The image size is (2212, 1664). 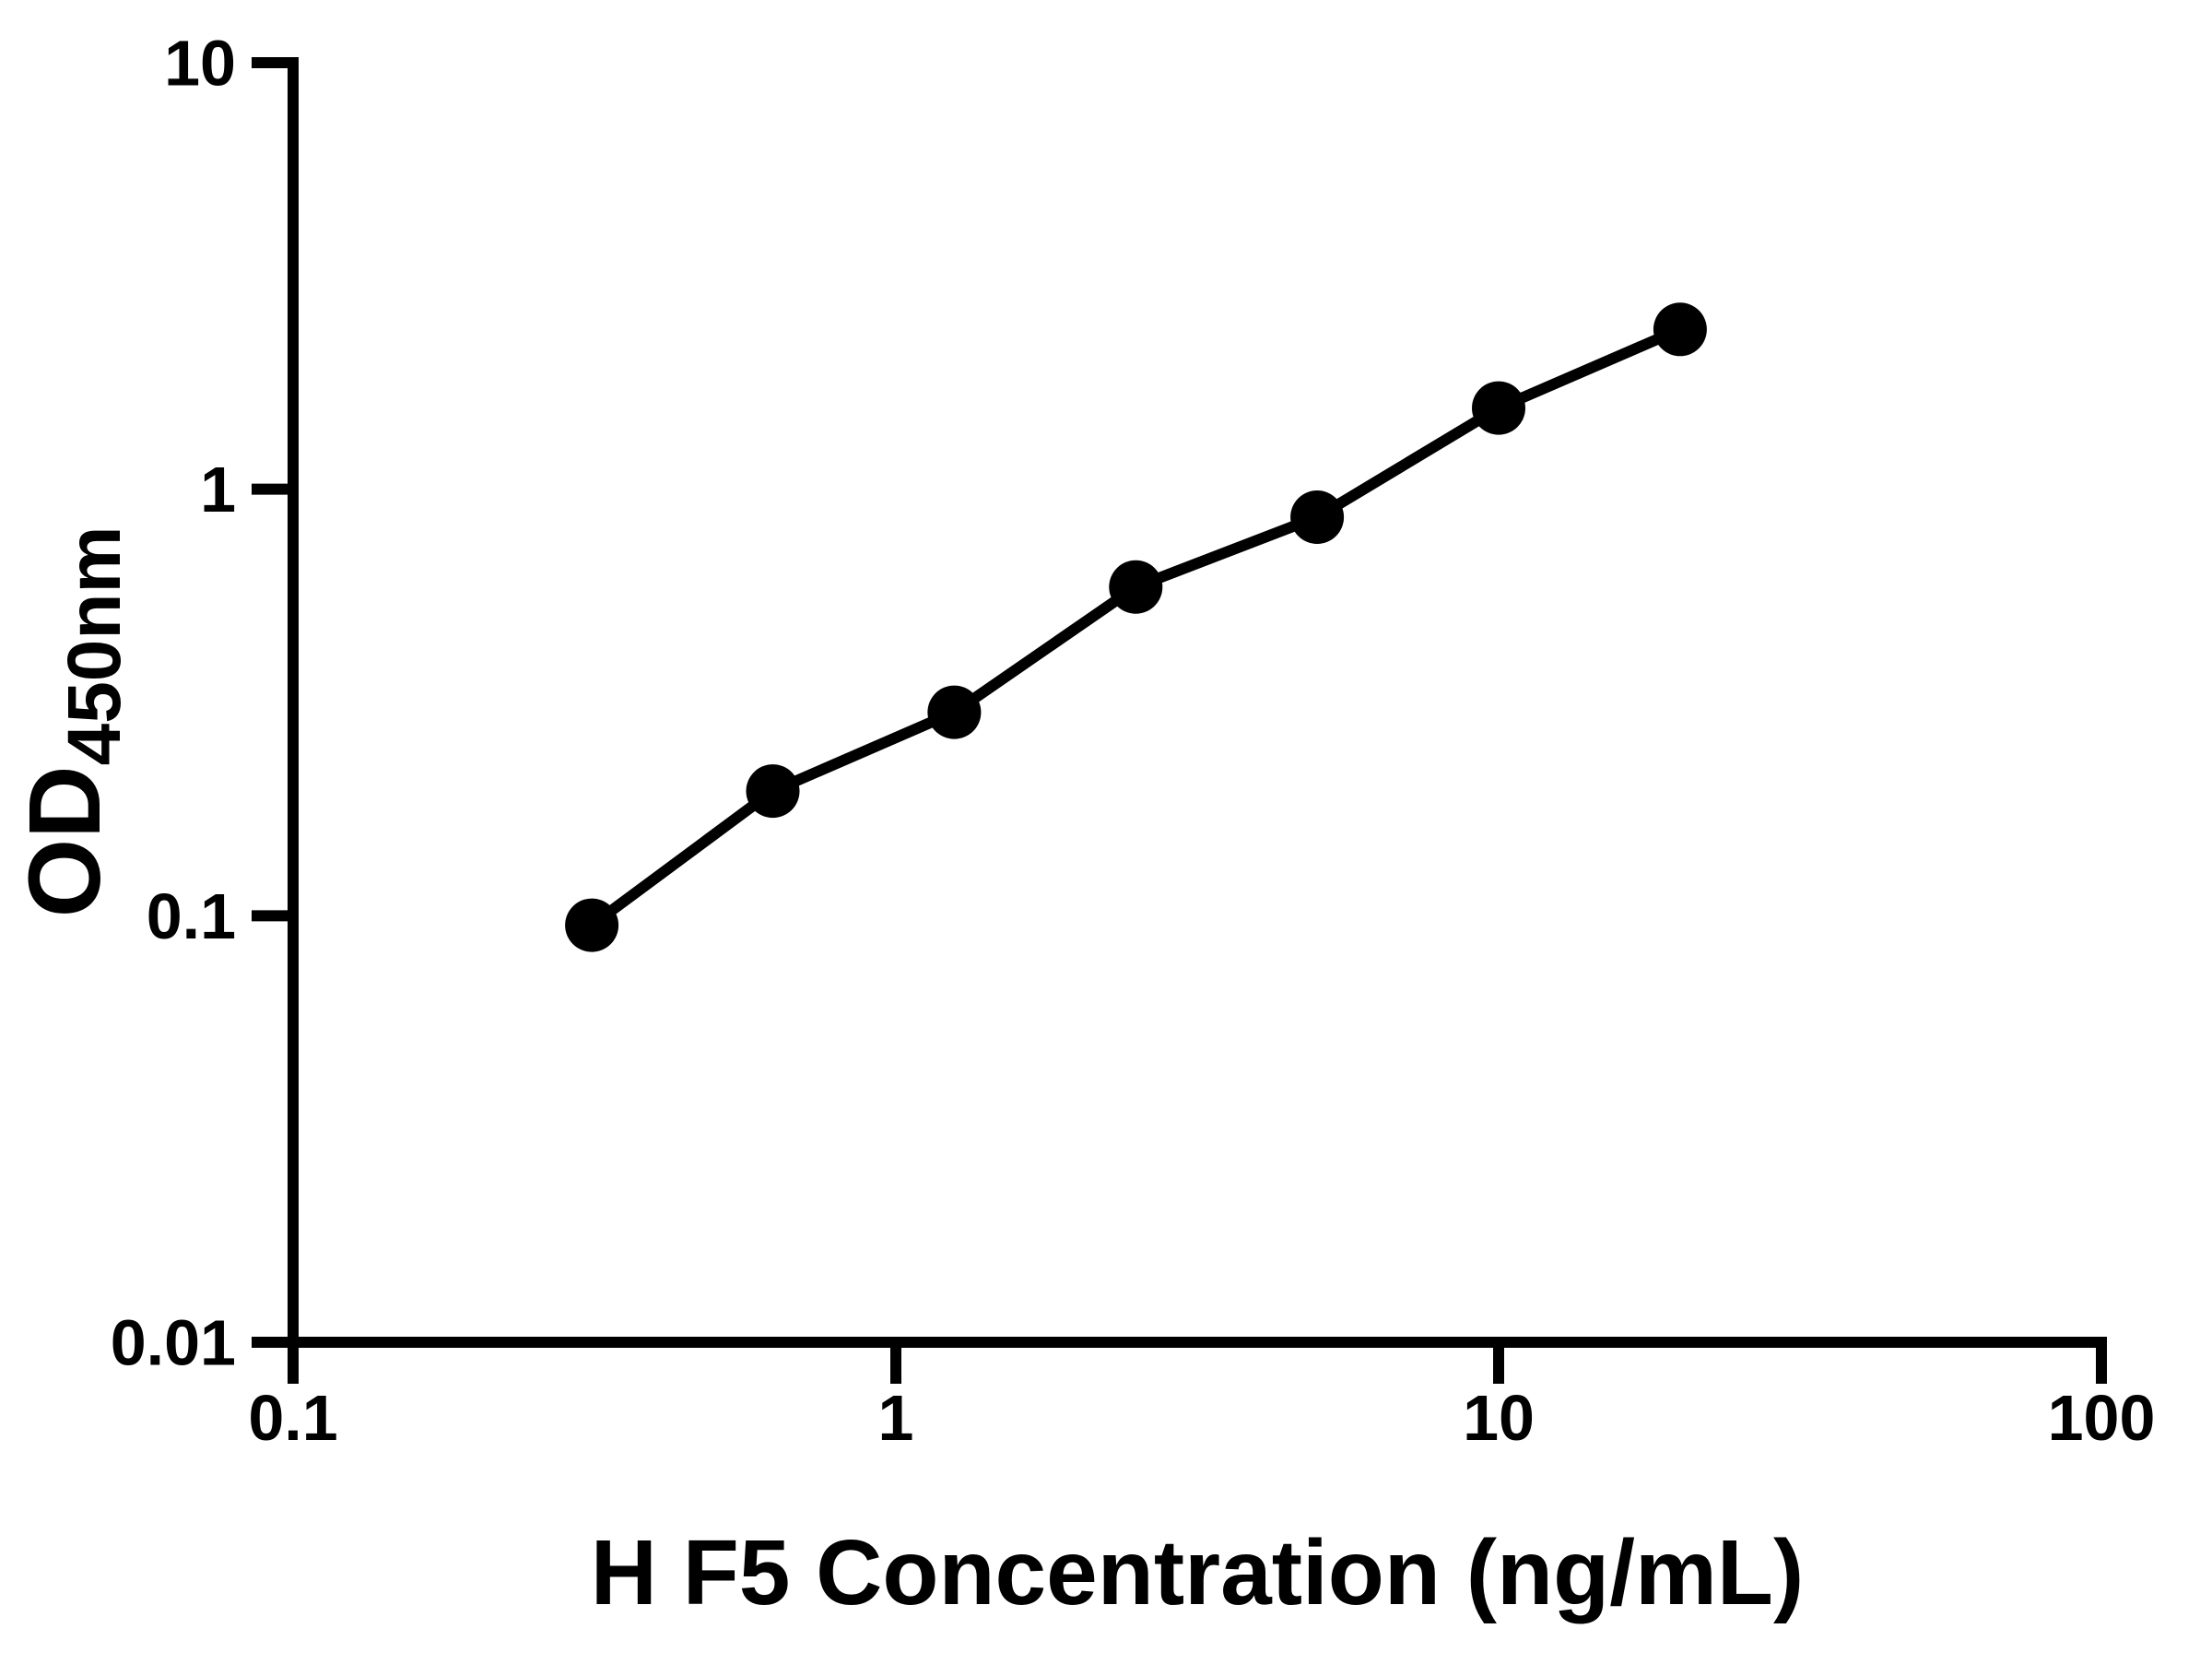 I want to click on y-axis-title-main: OD, so click(x=65, y=841).